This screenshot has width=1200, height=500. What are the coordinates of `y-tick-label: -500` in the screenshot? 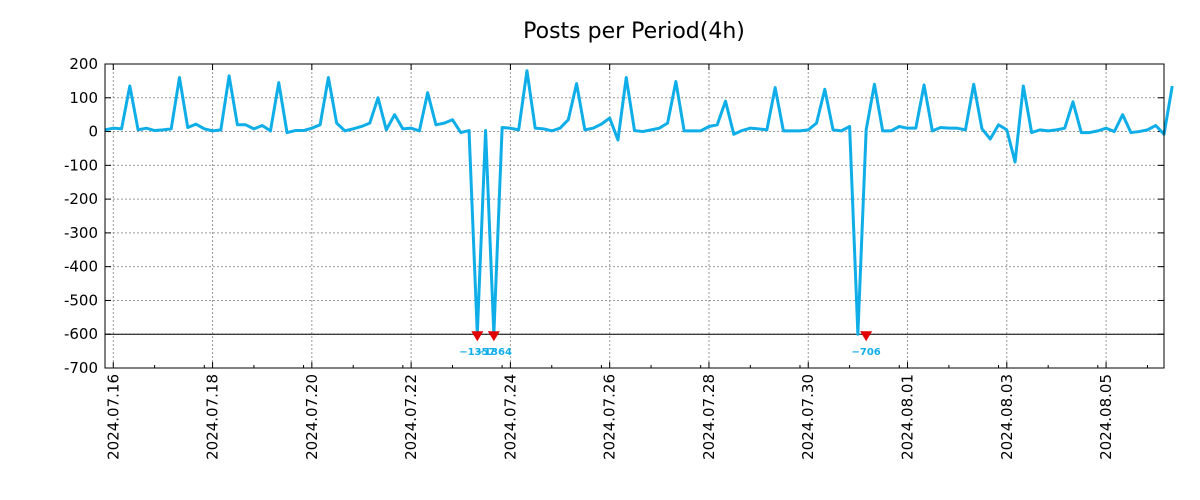 It's located at (81, 300).